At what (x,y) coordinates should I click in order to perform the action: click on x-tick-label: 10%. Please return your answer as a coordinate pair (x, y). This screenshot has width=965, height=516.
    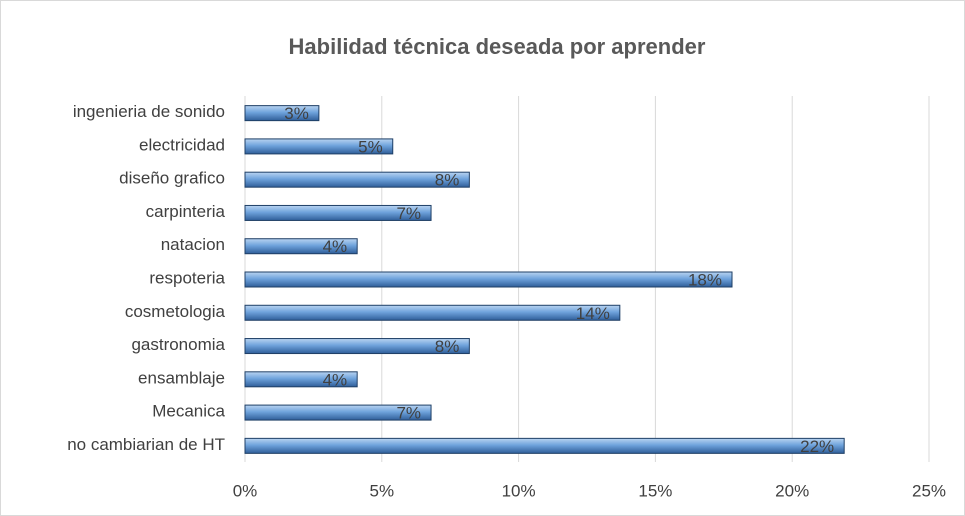
    Looking at the image, I should click on (519, 490).